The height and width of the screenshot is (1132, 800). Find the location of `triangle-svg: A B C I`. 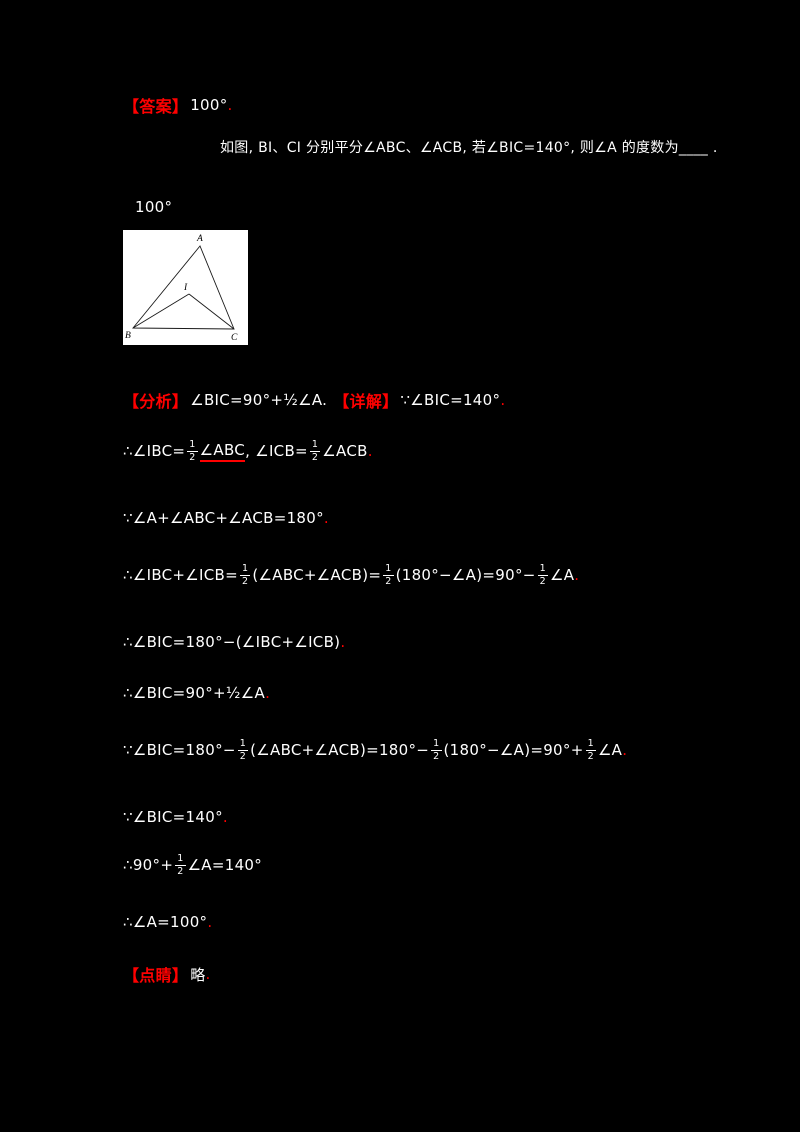

triangle-svg: A B C I is located at coordinates (181, 288).